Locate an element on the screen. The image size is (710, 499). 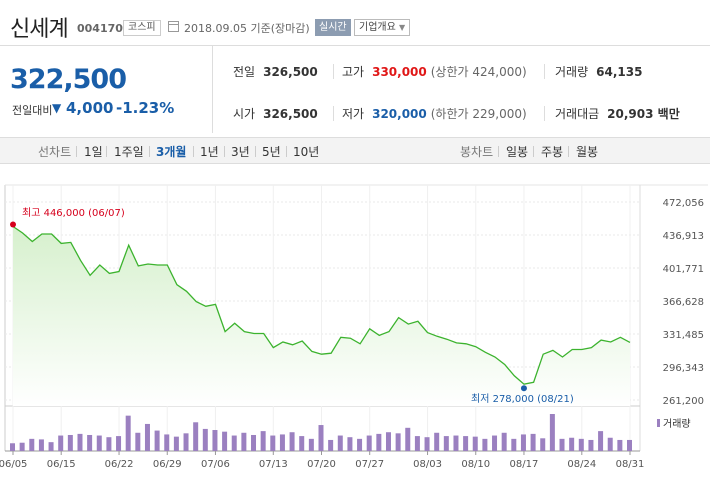
high-marker is located at coordinates (13, 224).